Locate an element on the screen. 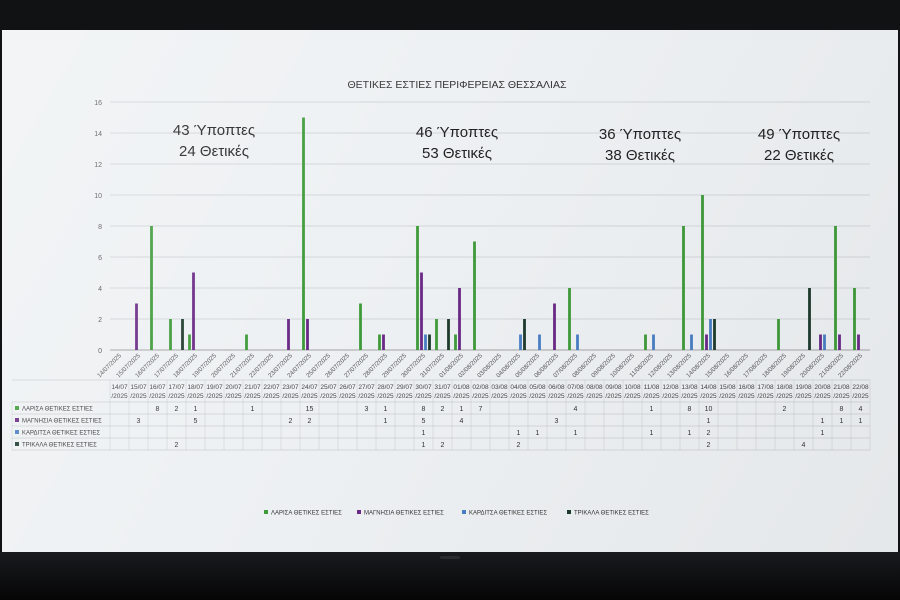 The image size is (900, 600). table-header-date: 14/07 is located at coordinates (119, 387).